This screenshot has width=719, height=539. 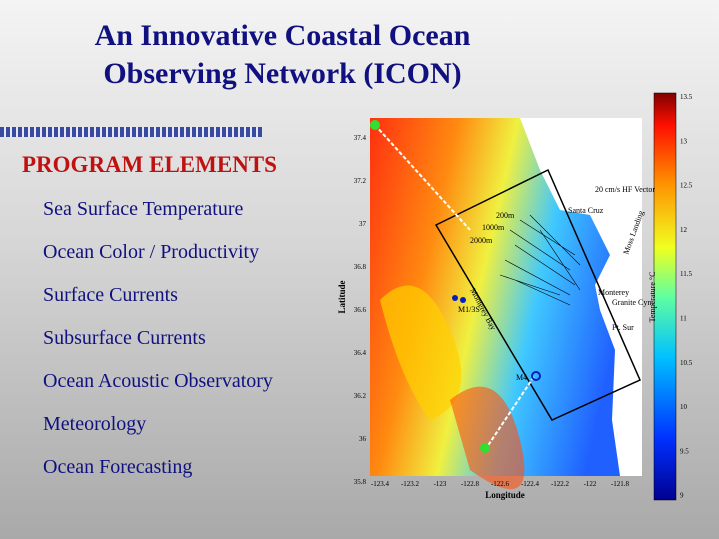 What do you see at coordinates (530, 484) in the screenshot?
I see `lon-tick: -122.4` at bounding box center [530, 484].